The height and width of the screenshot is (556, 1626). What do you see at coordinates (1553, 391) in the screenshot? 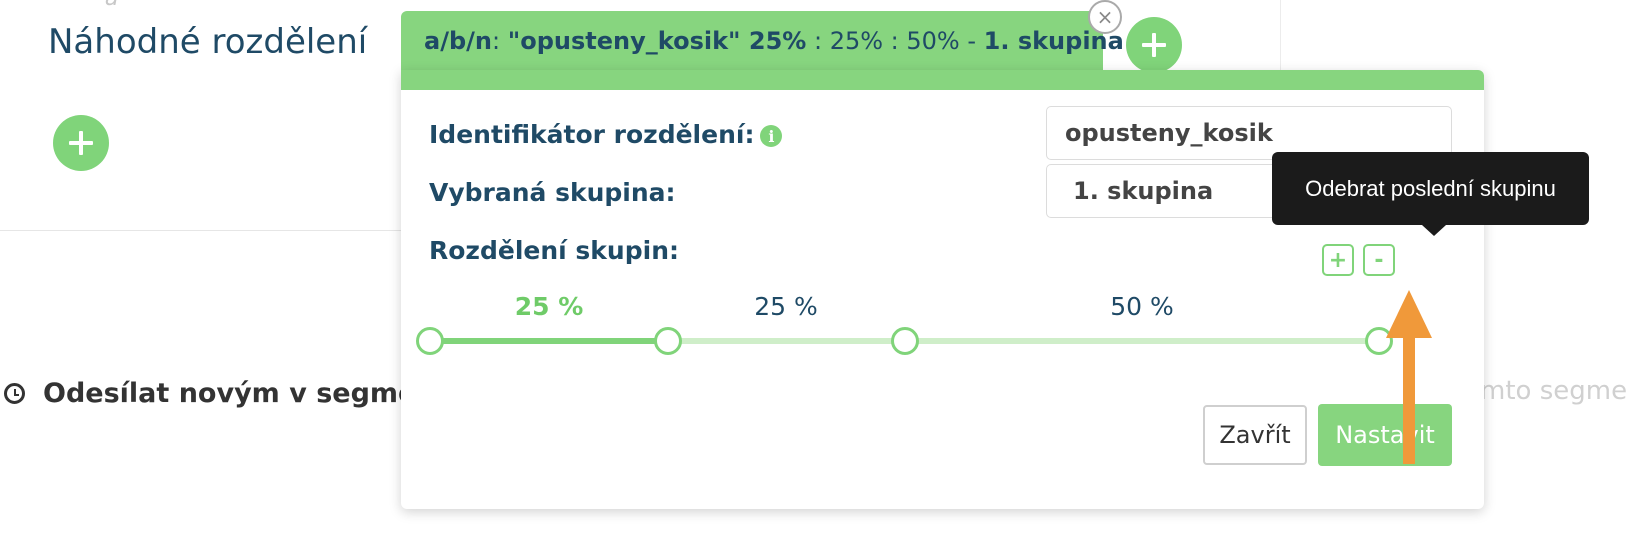
I see `right-hint: mto segme` at bounding box center [1553, 391].